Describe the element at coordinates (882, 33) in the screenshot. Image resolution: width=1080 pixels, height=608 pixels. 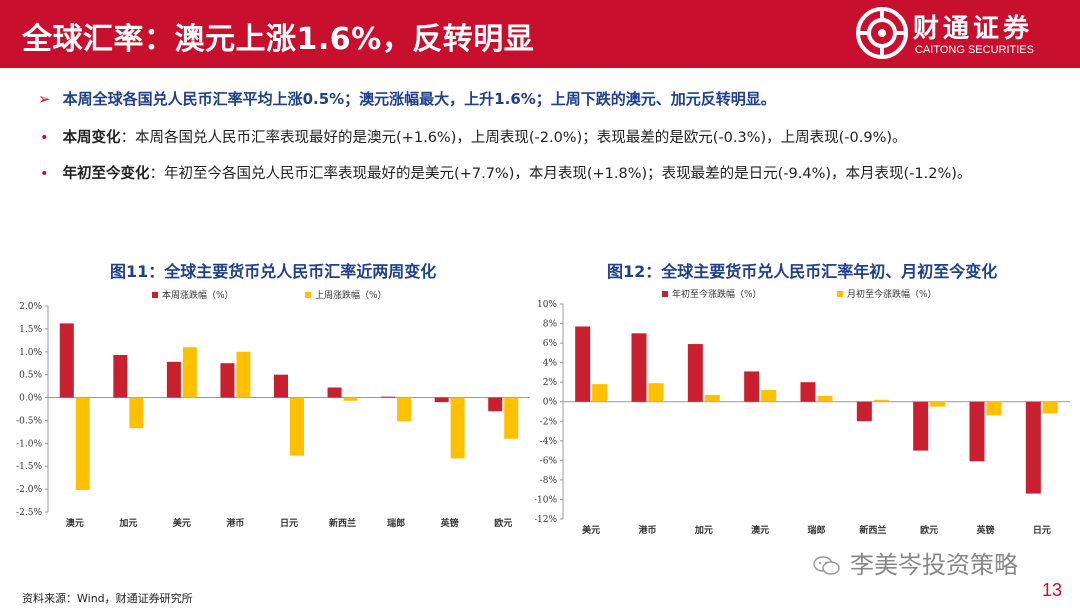
I see `logo-icon` at that location.